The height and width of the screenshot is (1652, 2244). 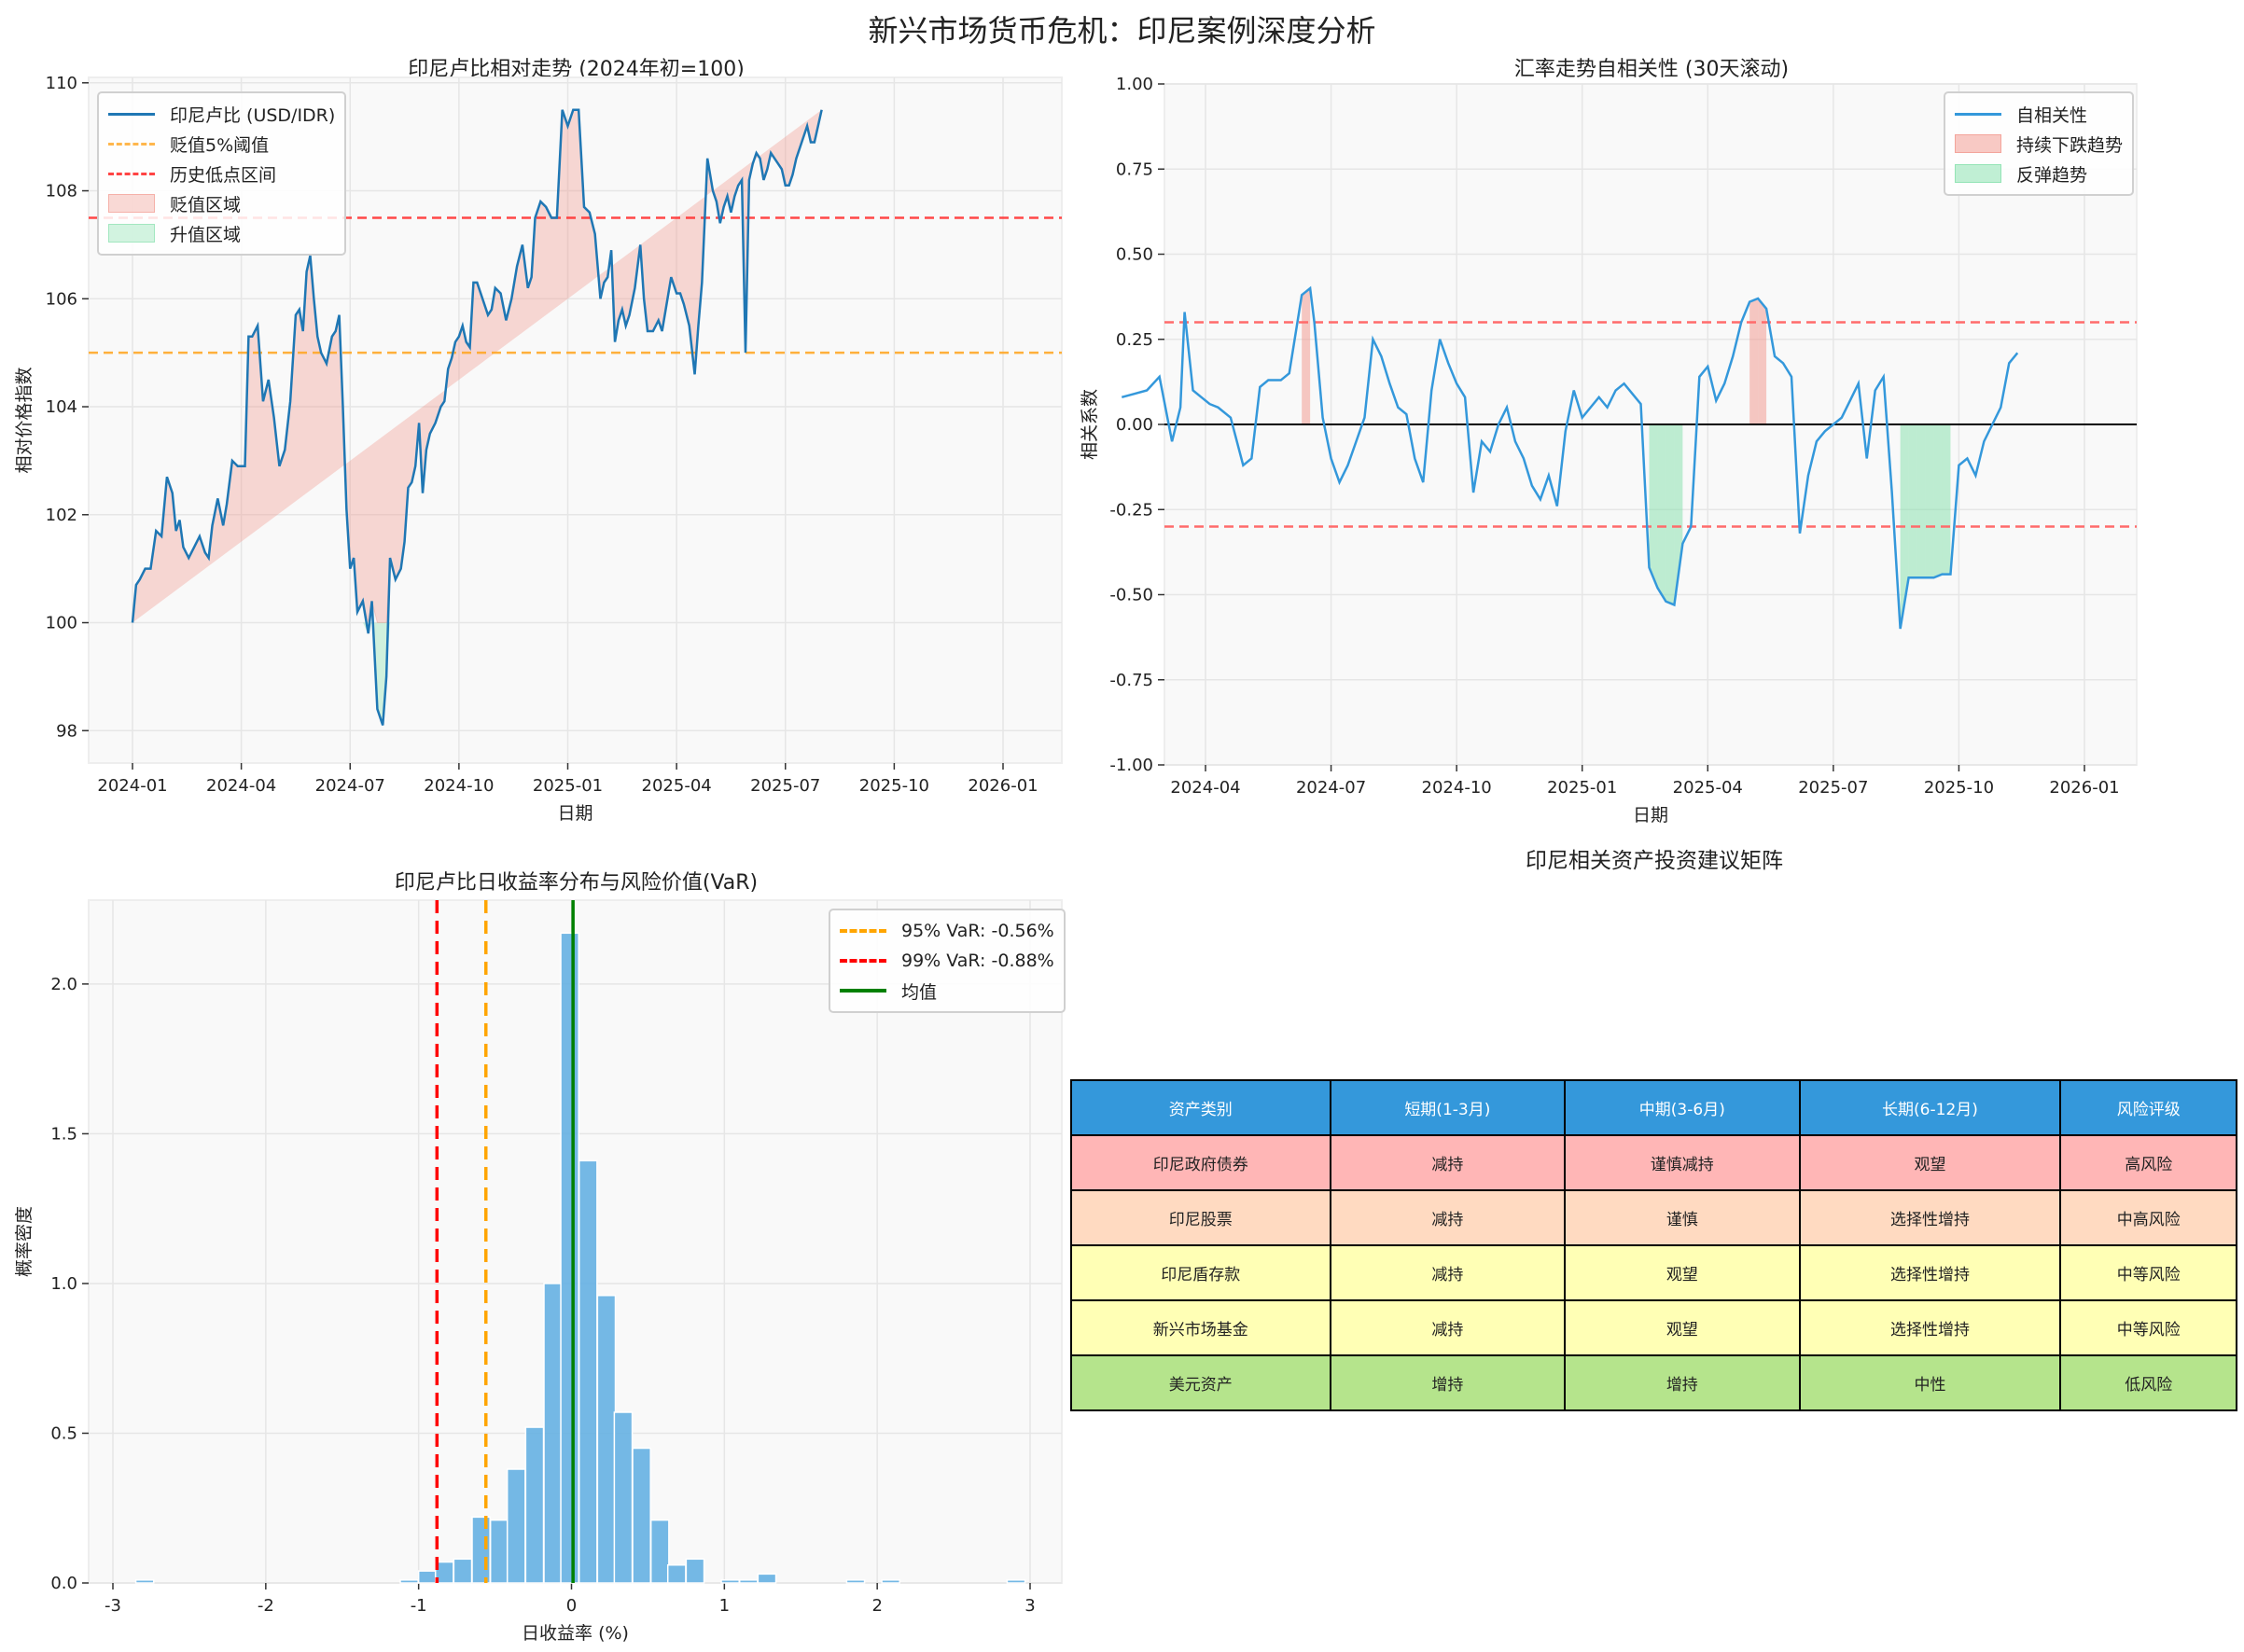 I want to click on matrix-title: 印尼相关资产投资建议矩阵, so click(x=1655, y=861).